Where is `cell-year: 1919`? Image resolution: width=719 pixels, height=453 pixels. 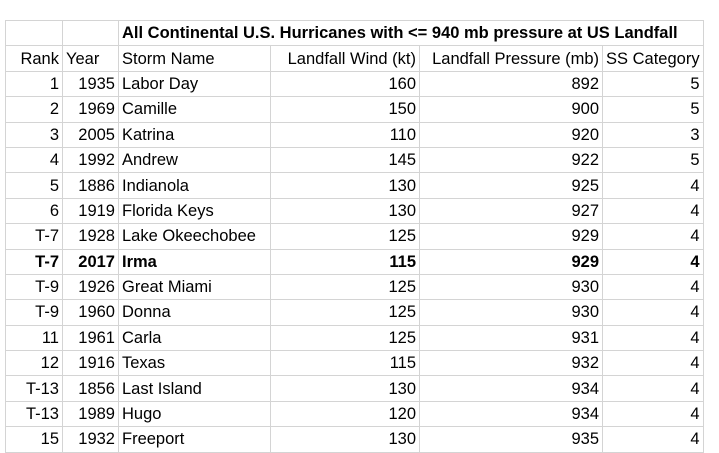
cell-year: 1919 is located at coordinates (90, 211).